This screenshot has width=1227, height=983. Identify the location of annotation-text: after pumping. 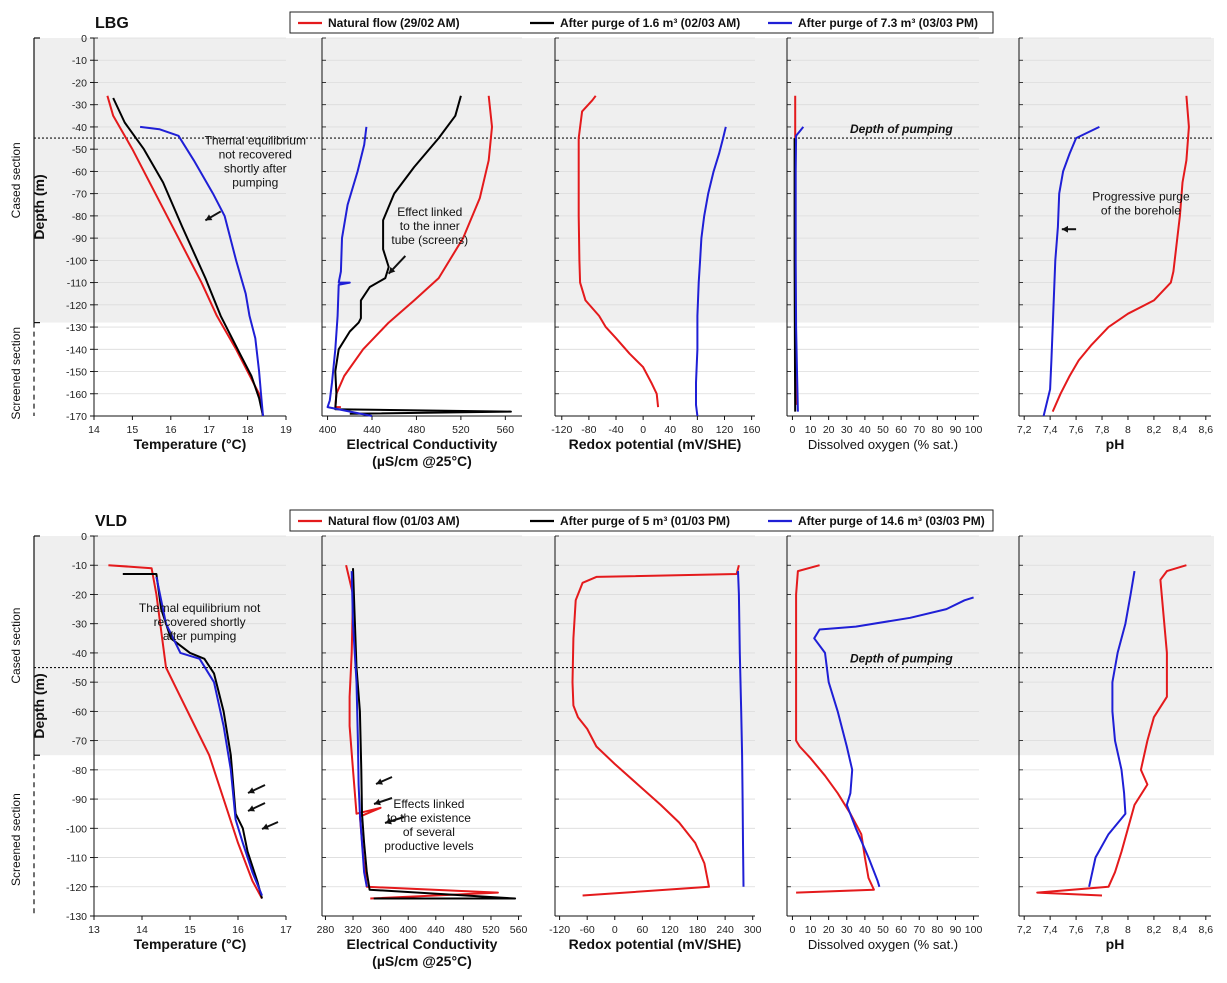
(199, 636).